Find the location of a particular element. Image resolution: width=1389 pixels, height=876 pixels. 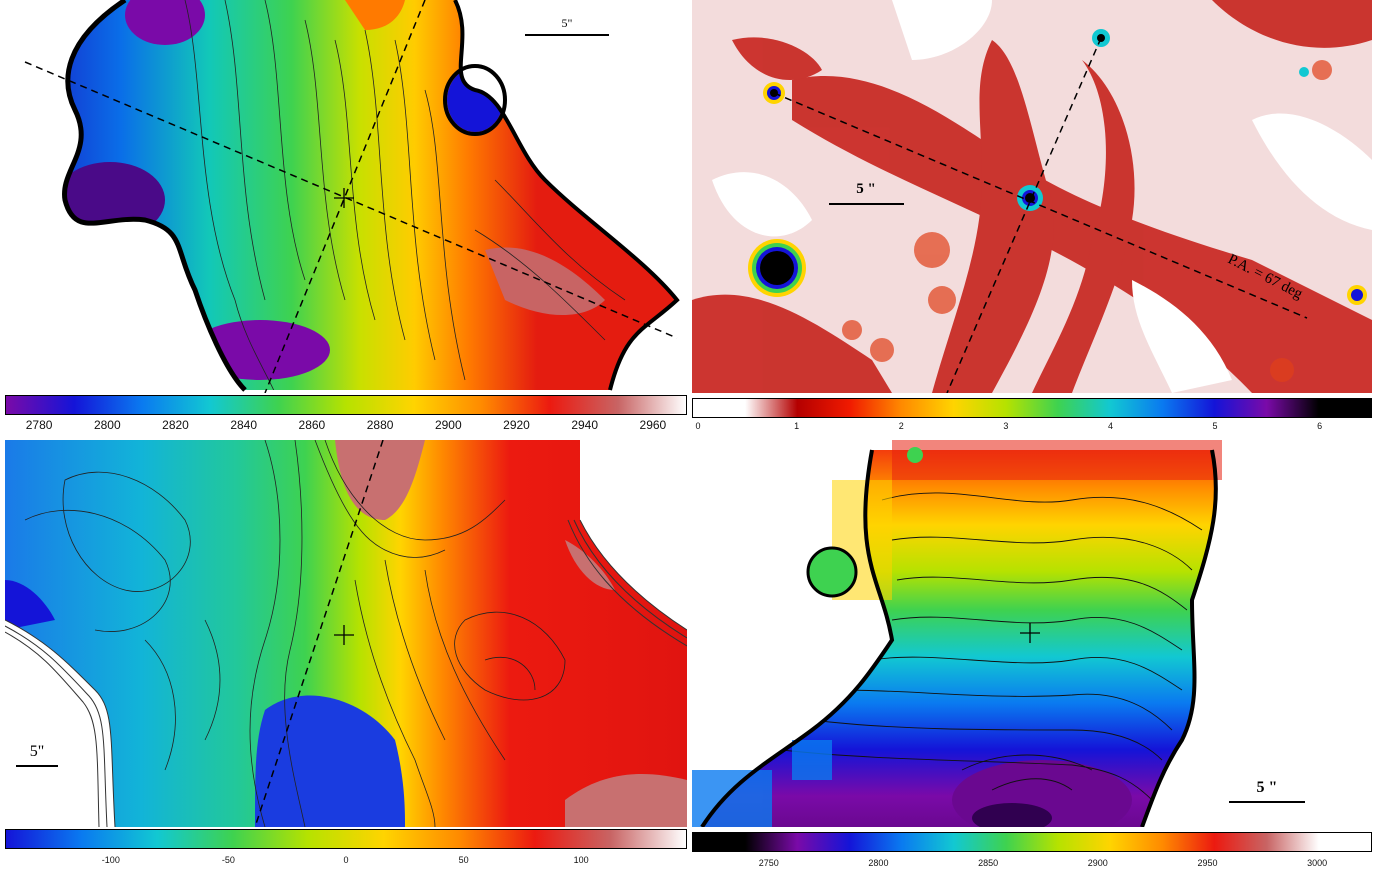

colorbar-tick-label: 1 is located at coordinates (797, 426).